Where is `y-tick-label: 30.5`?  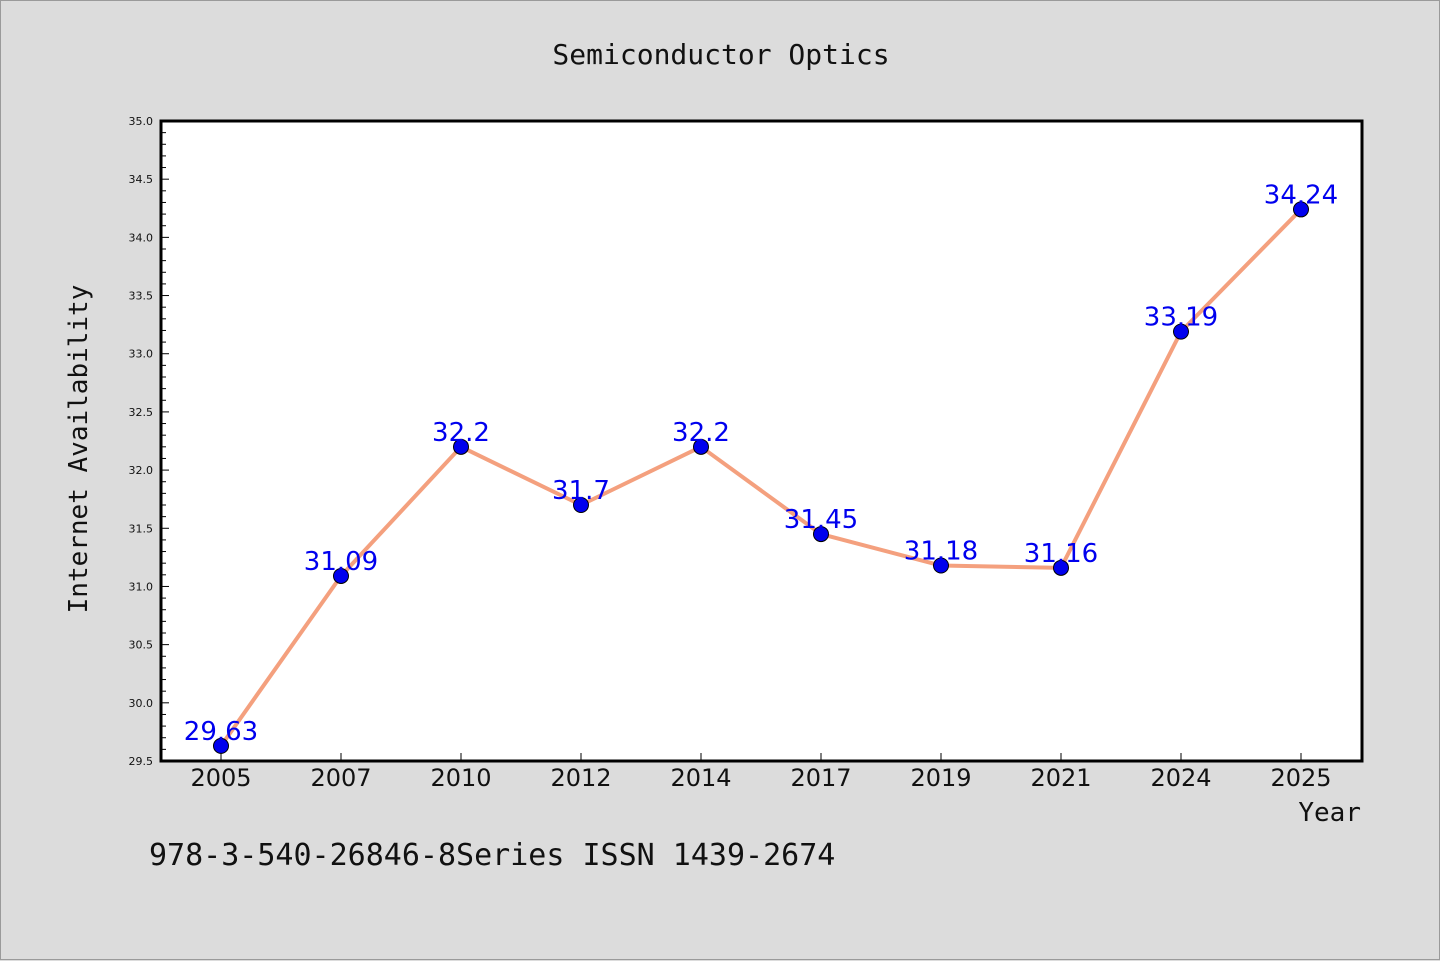 y-tick-label: 30.5 is located at coordinates (141, 645).